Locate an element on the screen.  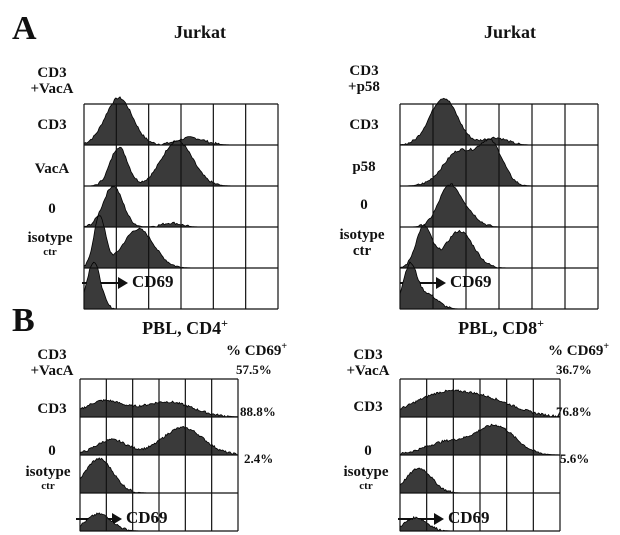
section-b-letter: B is located at coordinates (23, 320).